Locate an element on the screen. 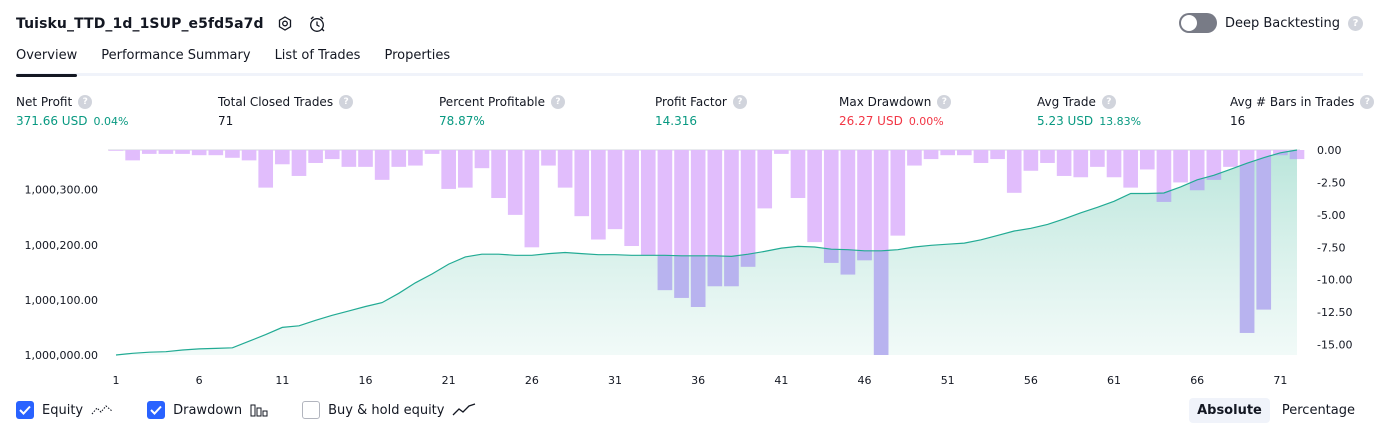 The image size is (1379, 435). legend-equity-label: Equity is located at coordinates (63, 410).